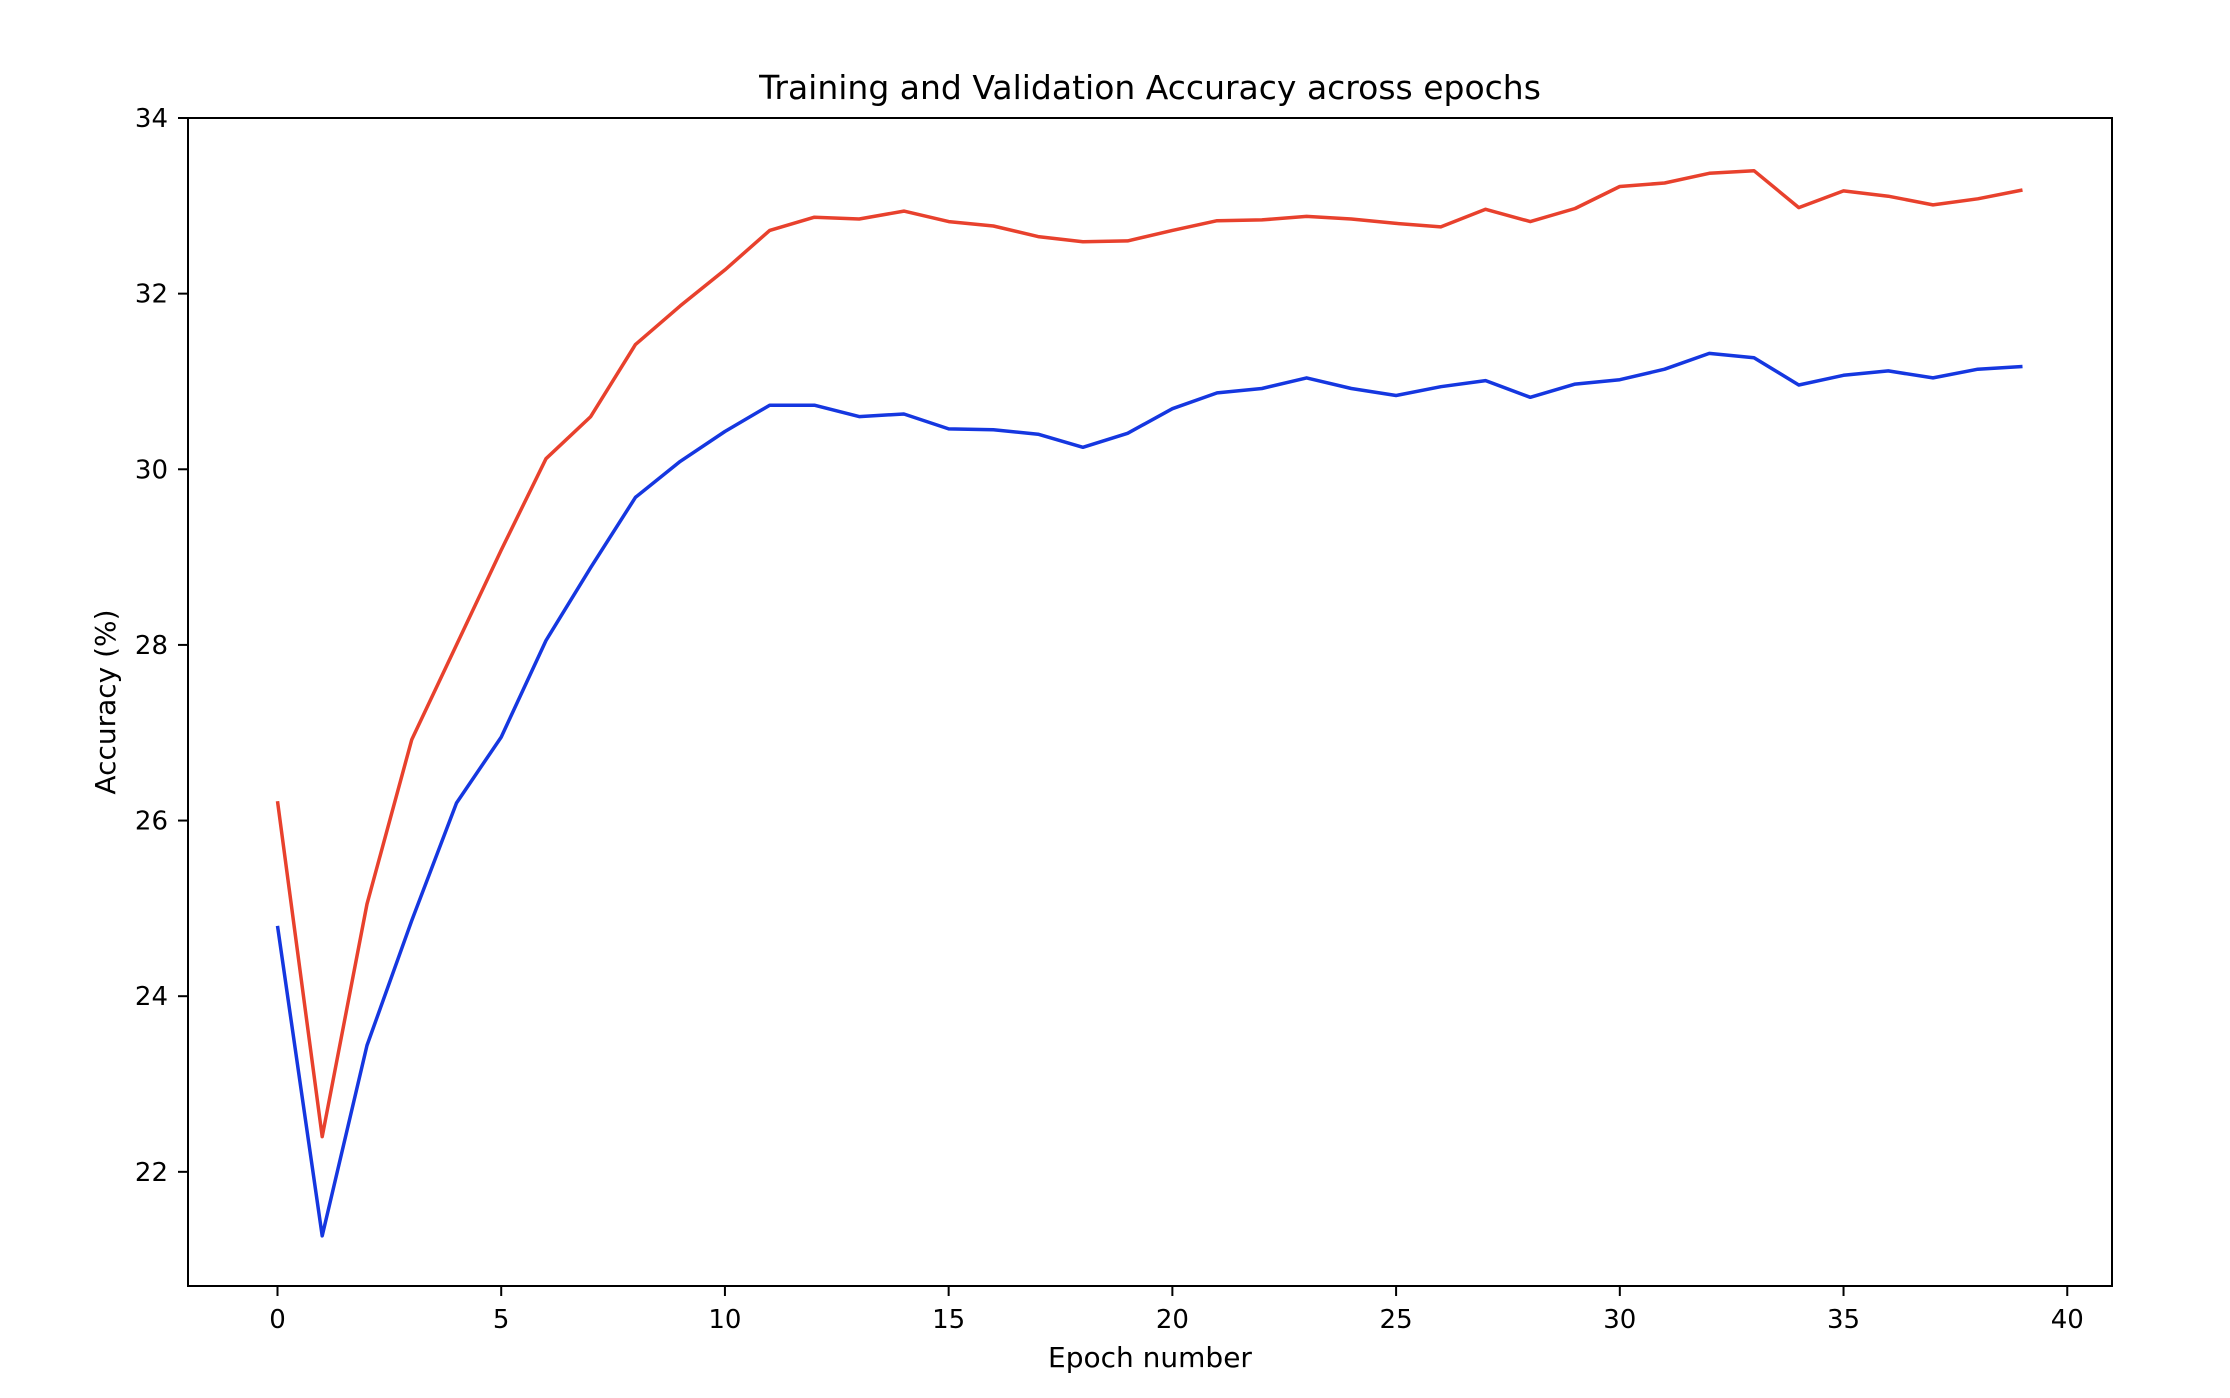 This screenshot has height=1398, width=2230. What do you see at coordinates (2067, 1320) in the screenshot?
I see `x-tick-label: 40` at bounding box center [2067, 1320].